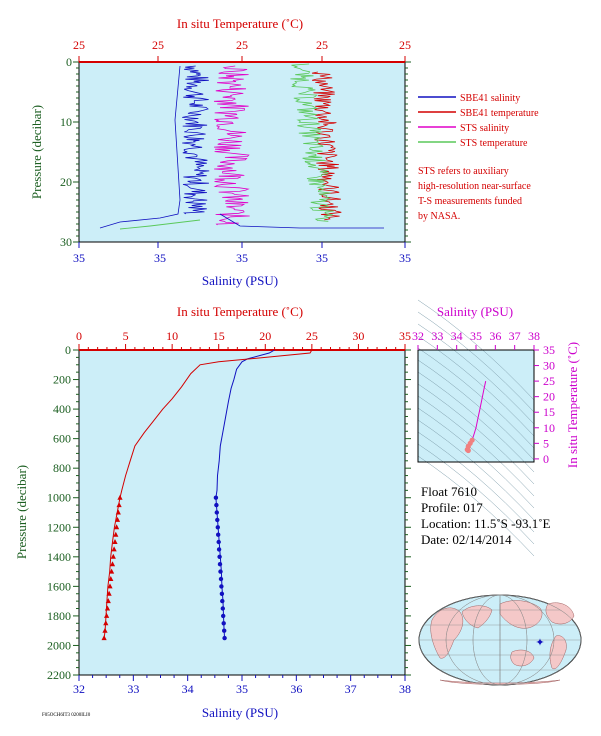  What do you see at coordinates (59, 675) in the screenshot?
I see `main-pressure-tick: 2200` at bounding box center [59, 675].